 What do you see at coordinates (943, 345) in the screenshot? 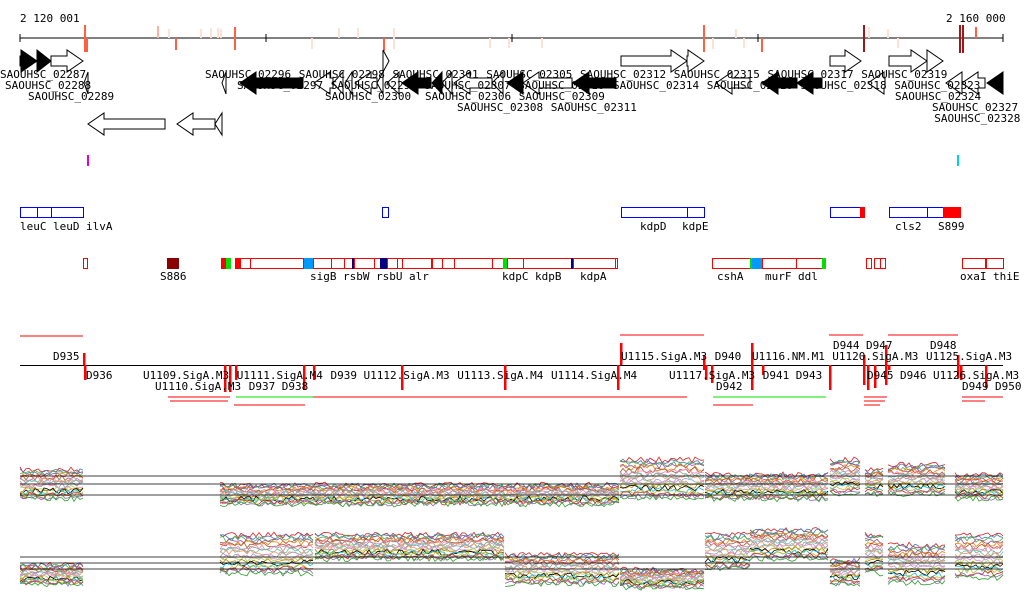
I see `segment-label: D948` at bounding box center [943, 345].